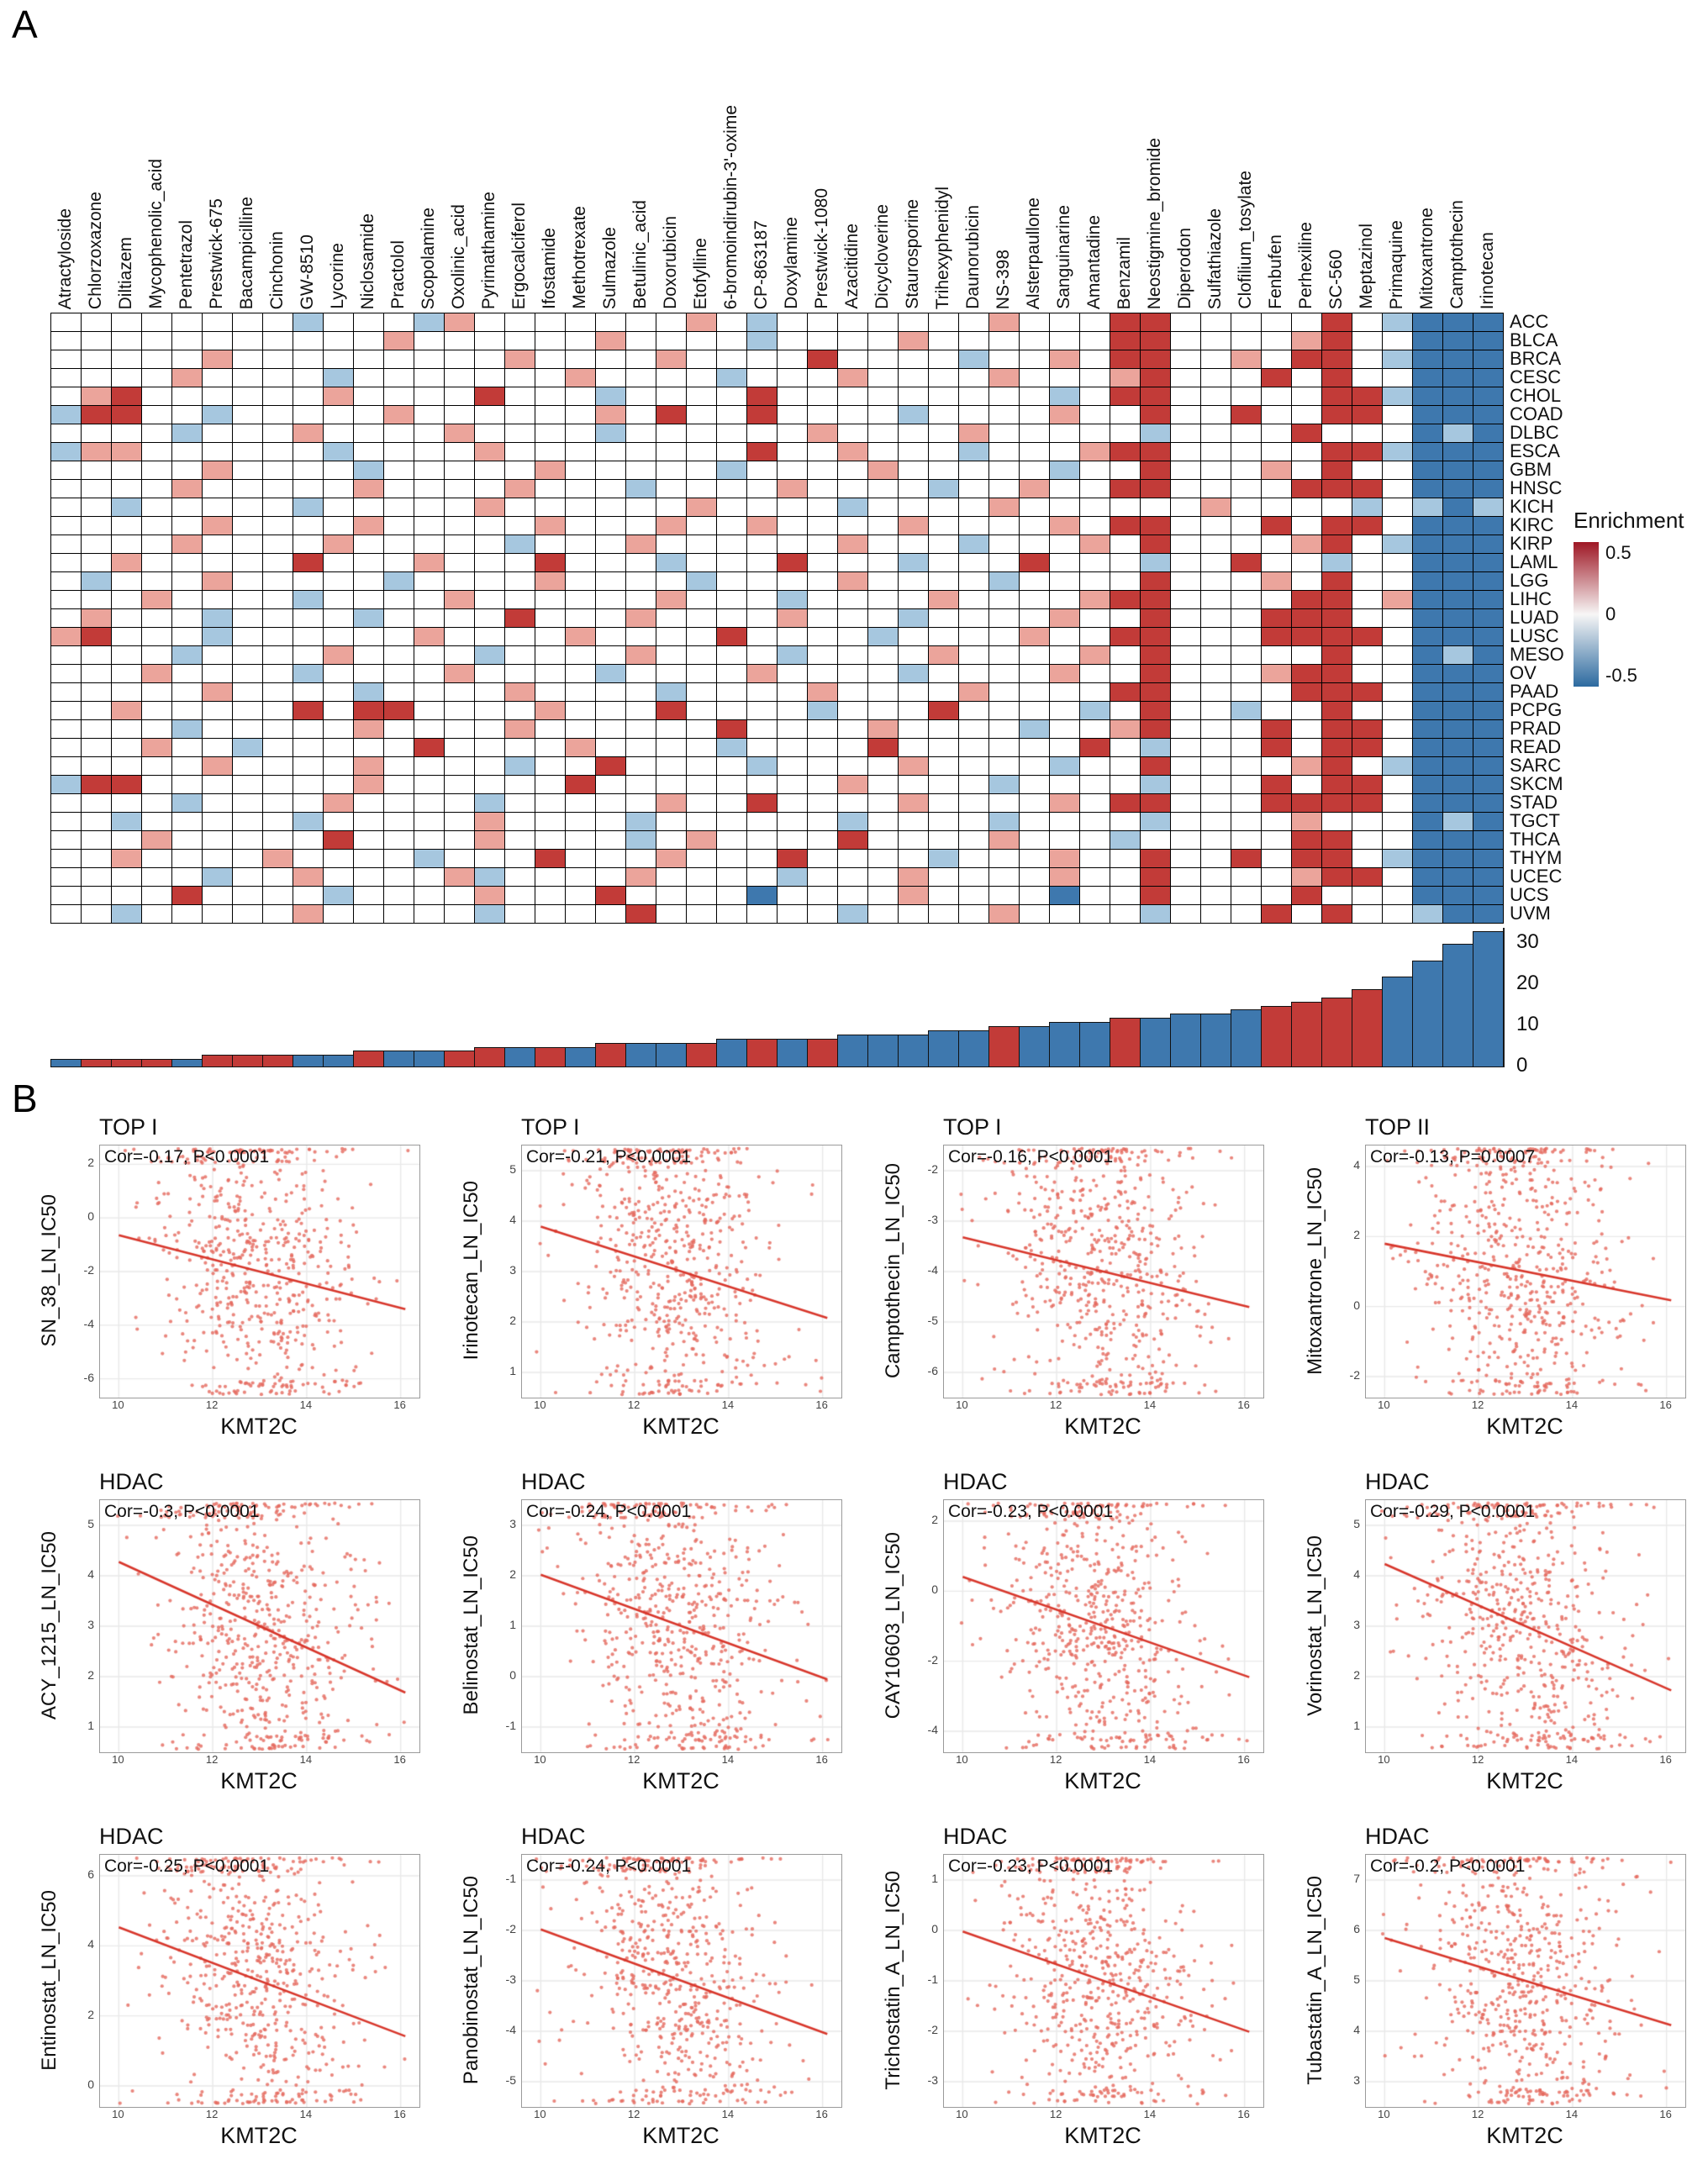  I want to click on heatmap-column-label: NS-398, so click(1003, 279).